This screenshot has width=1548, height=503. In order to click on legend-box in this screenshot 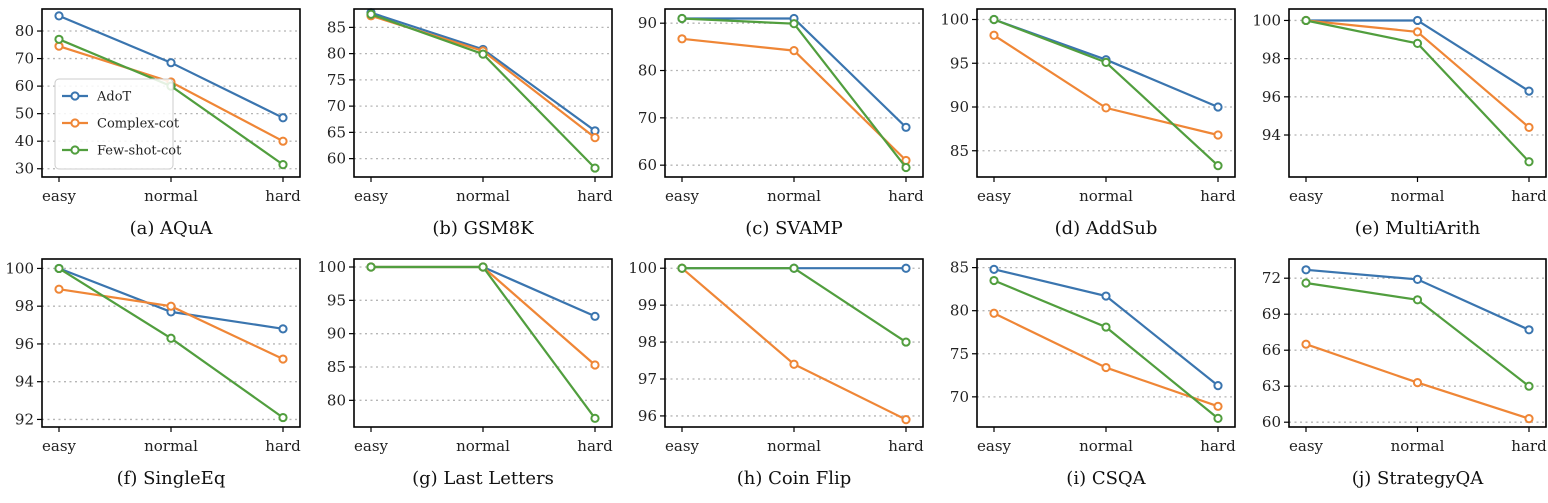, I will do `click(114, 124)`.